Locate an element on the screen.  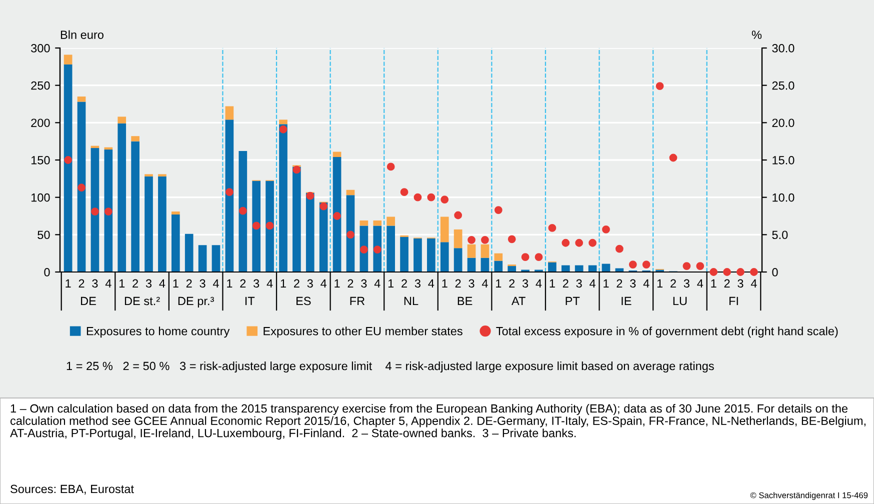
text: FI is located at coordinates (733, 301).